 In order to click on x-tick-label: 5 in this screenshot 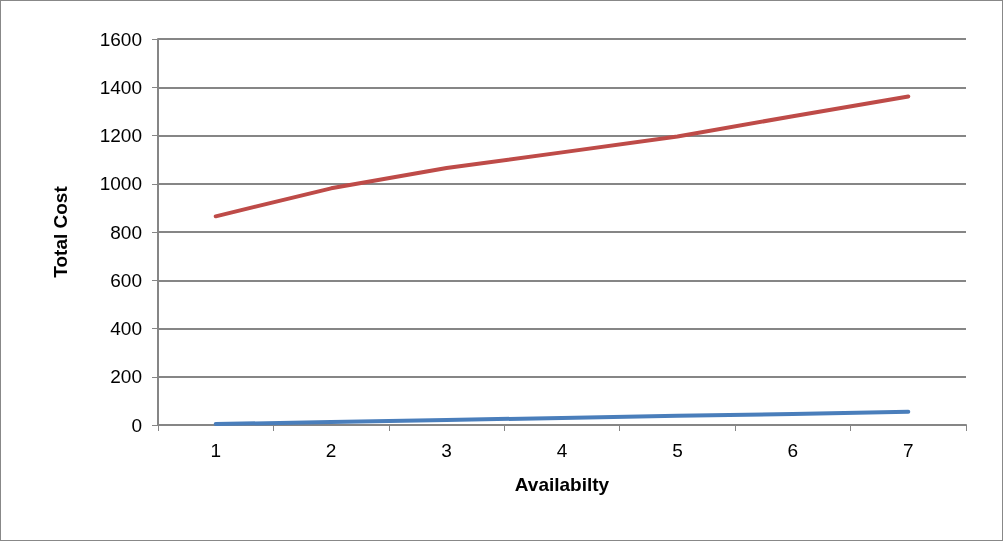, I will do `click(677, 450)`.